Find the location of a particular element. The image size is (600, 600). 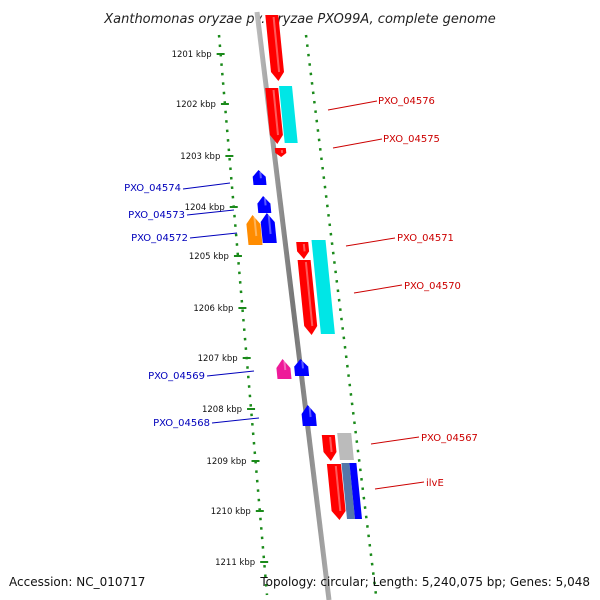

cds-pxo04572 is located at coordinates (254, 230).